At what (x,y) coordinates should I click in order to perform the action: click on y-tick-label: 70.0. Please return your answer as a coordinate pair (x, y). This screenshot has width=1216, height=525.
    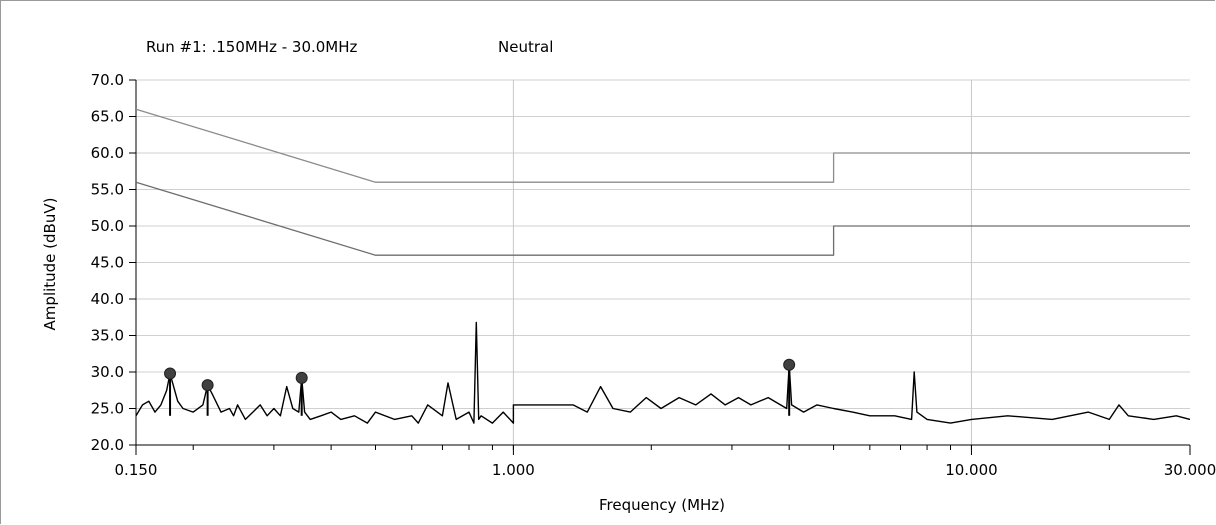
    Looking at the image, I should click on (107, 80).